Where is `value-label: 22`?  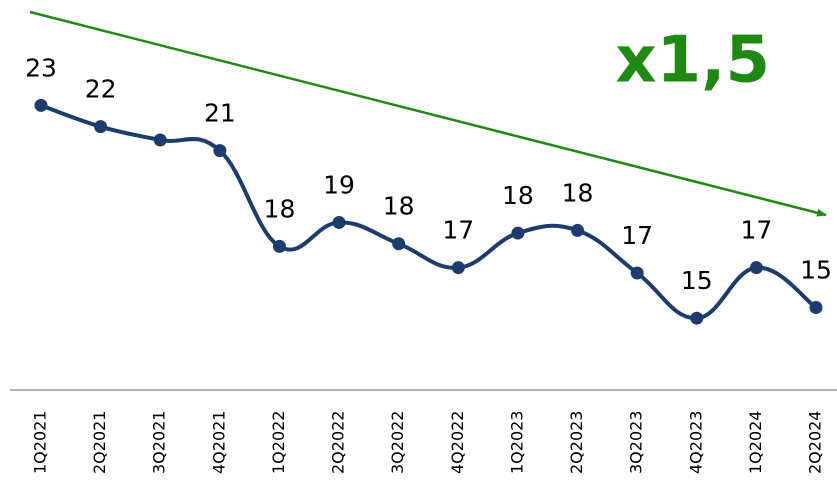
value-label: 22 is located at coordinates (101, 89).